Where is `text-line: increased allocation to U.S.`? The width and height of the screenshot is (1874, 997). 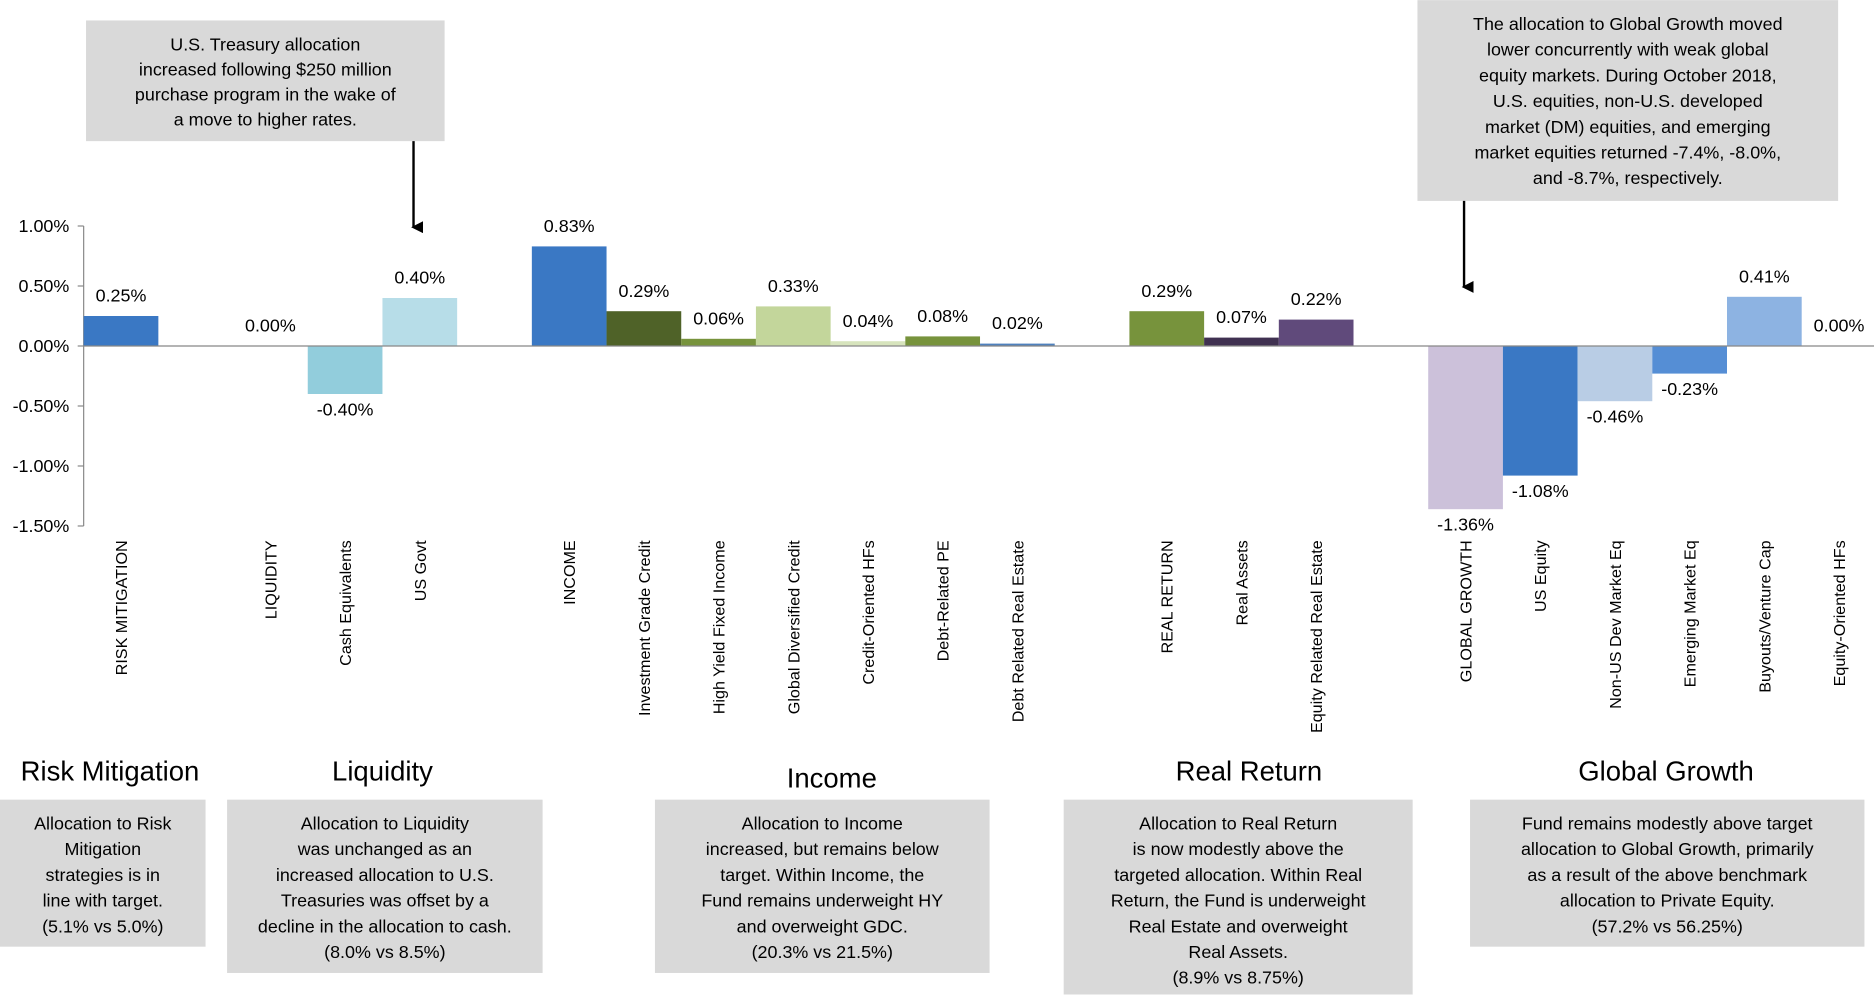
text-line: increased allocation to U.S. is located at coordinates (385, 875).